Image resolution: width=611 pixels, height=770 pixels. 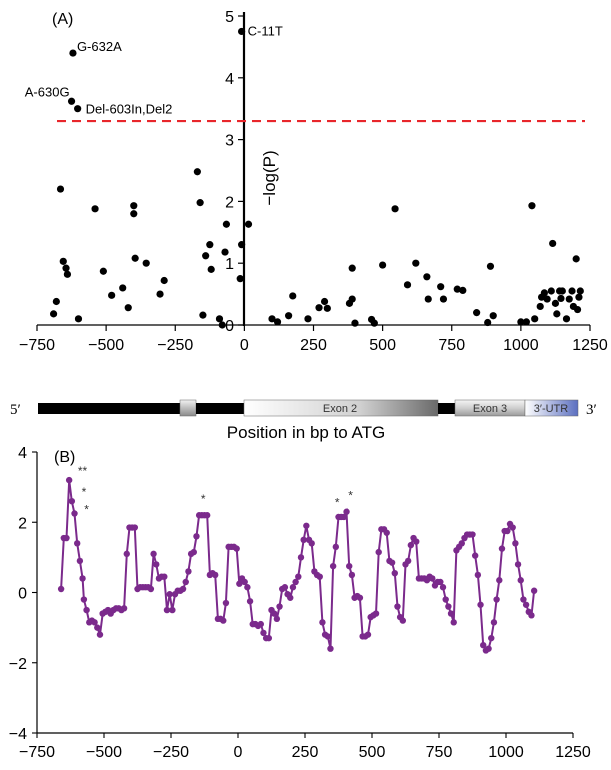 What do you see at coordinates (229, 264) in the screenshot?
I see `panel-a-y-tick-label: 1` at bounding box center [229, 264].